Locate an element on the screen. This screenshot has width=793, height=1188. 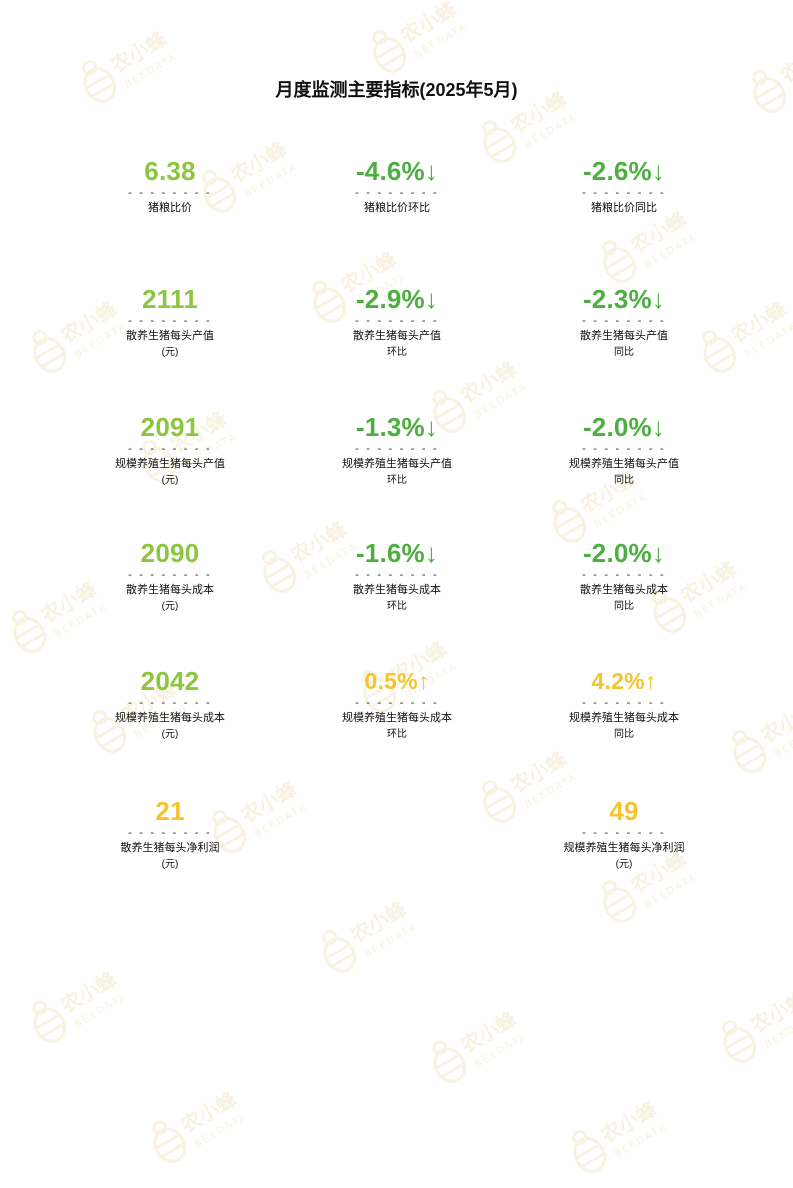
metric-backyard-output-mom: -2.9%↓ - - - - - - - - 散养生猪每头产值 环比 is located at coordinates (397, 321).